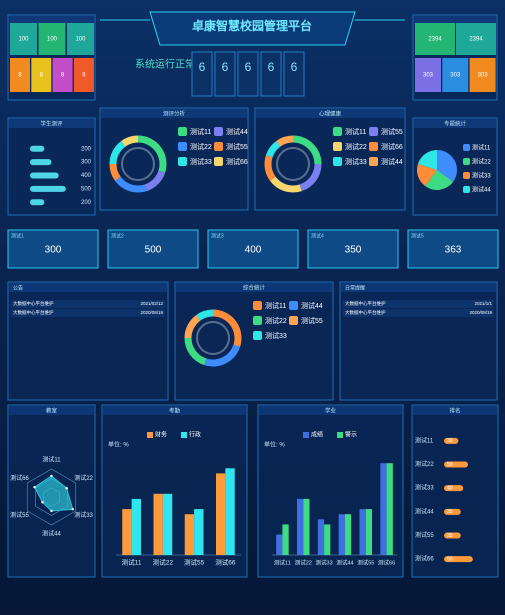 This screenshot has width=505, height=615. Describe the element at coordinates (424, 511) in the screenshot. I see `bar-category: 测试44` at that location.